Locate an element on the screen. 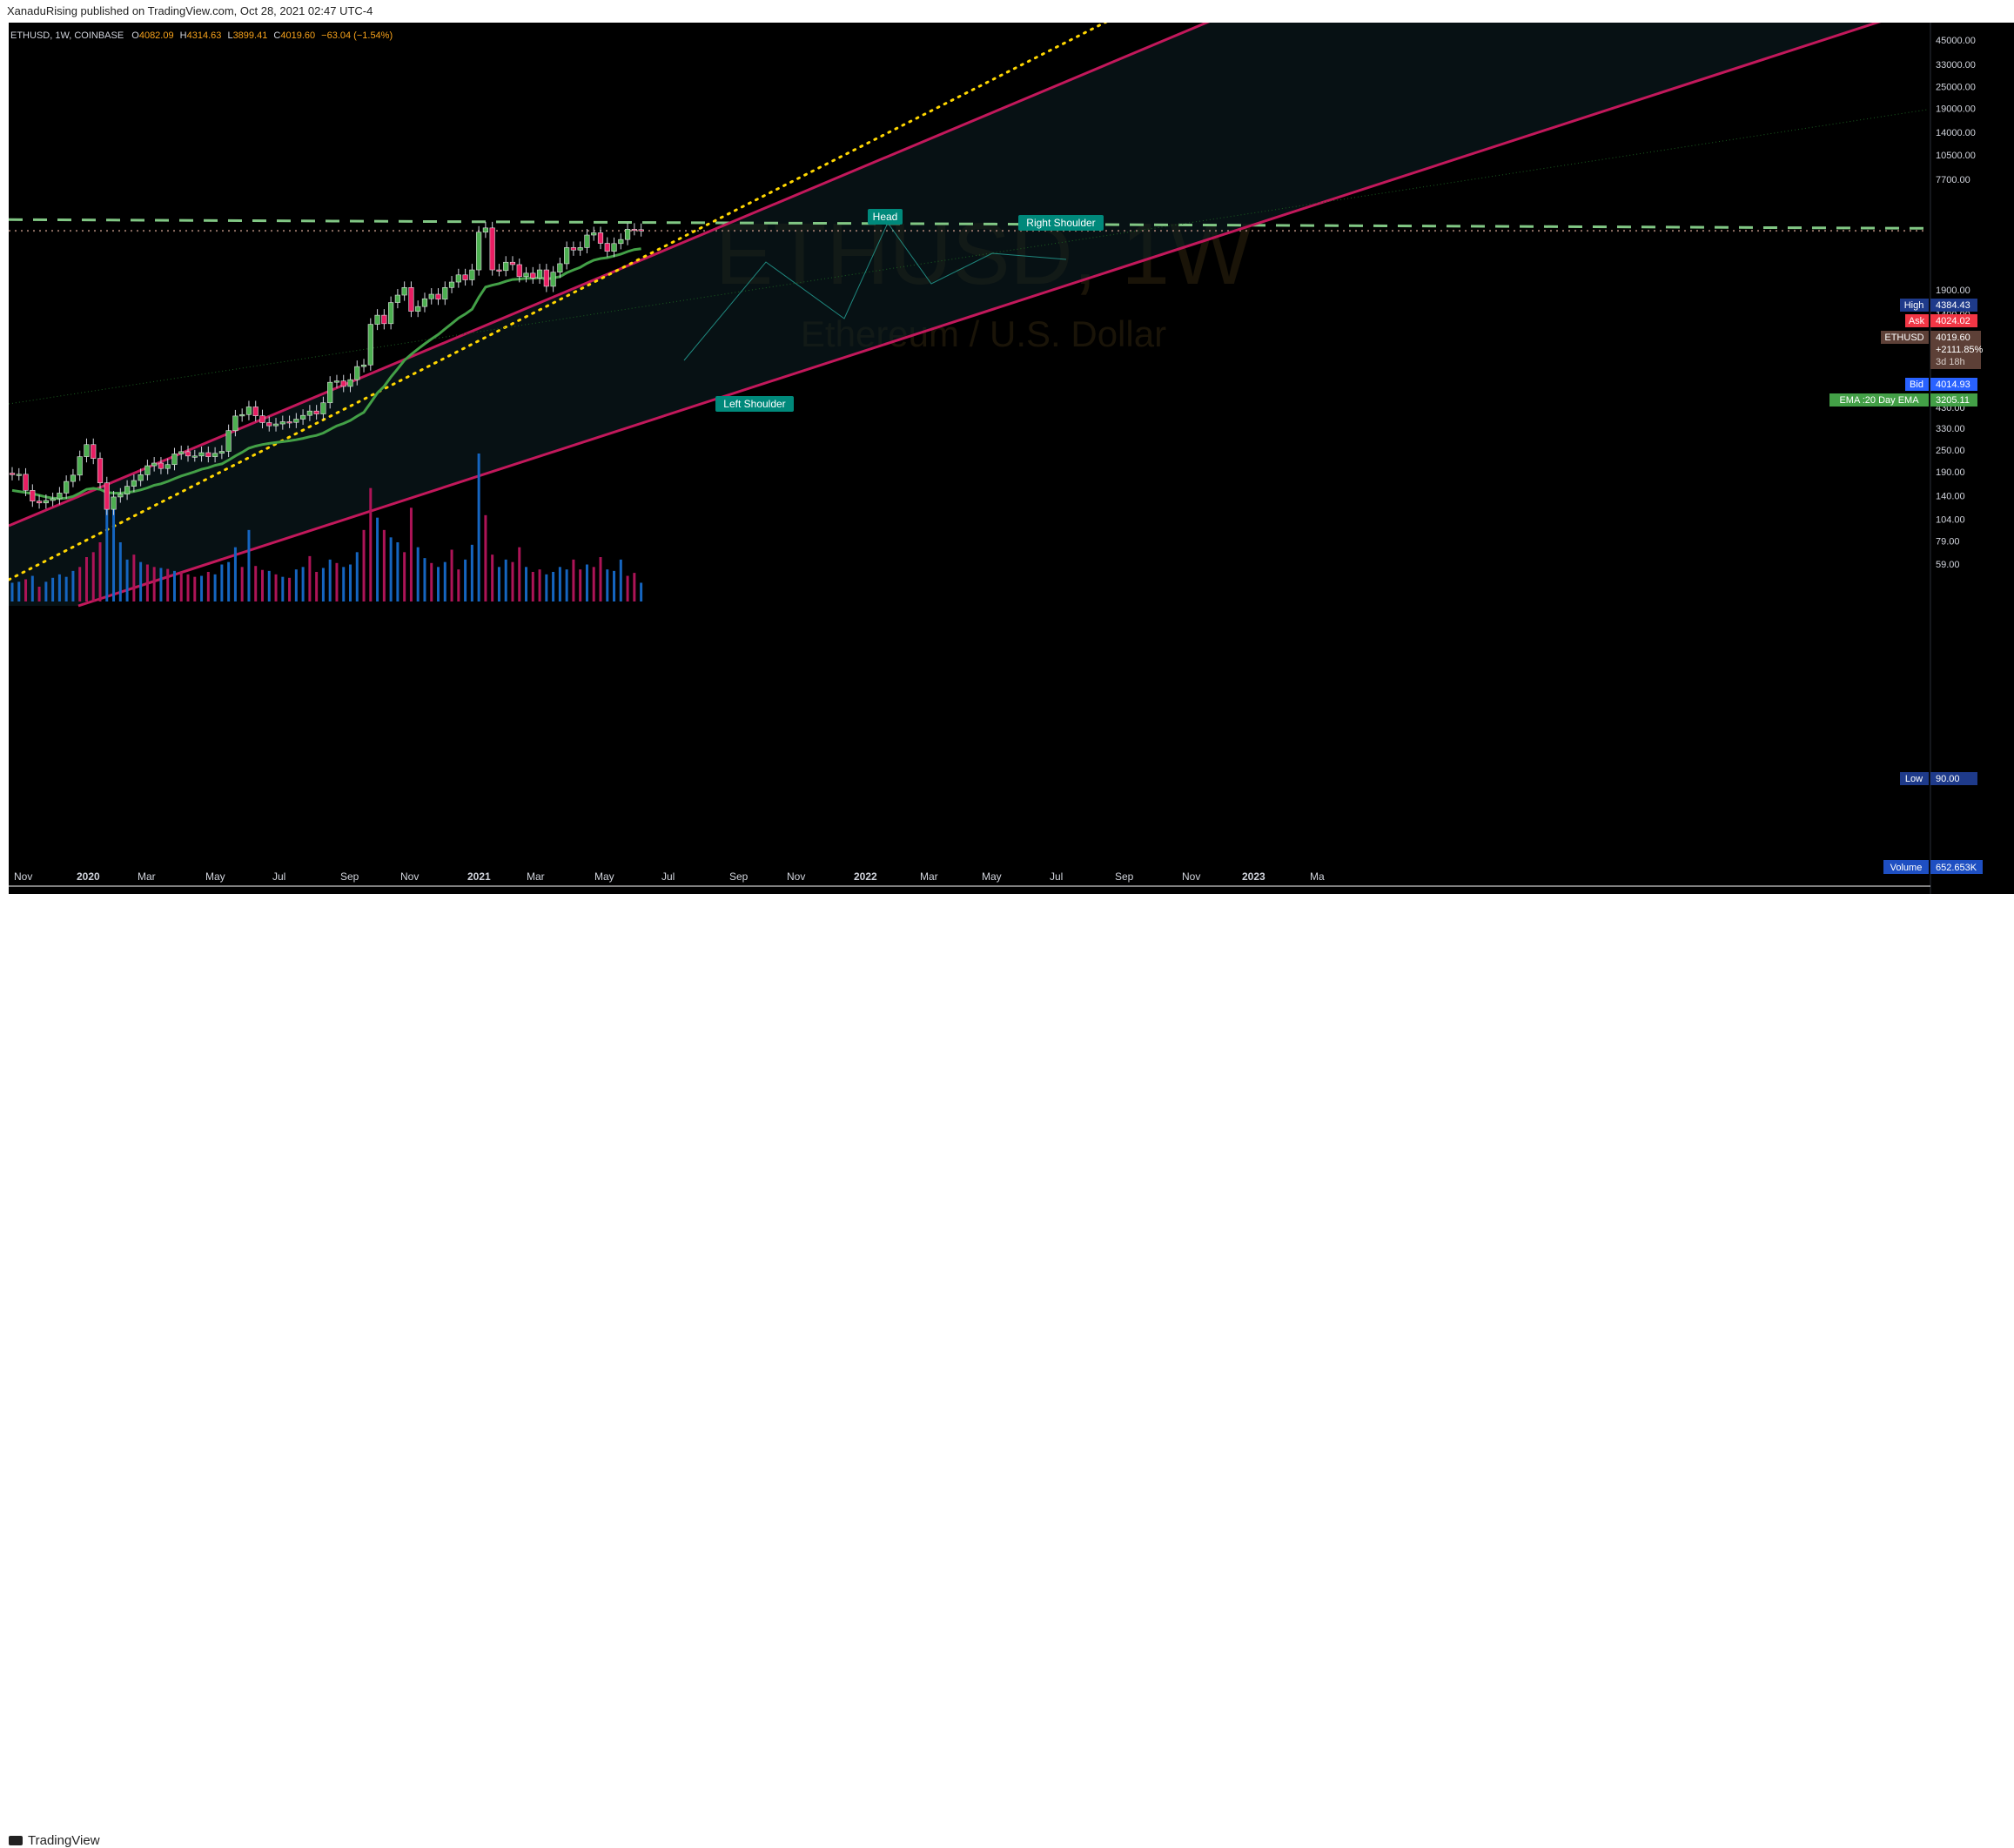  y-tick-label: 10500.00 is located at coordinates (1956, 156).